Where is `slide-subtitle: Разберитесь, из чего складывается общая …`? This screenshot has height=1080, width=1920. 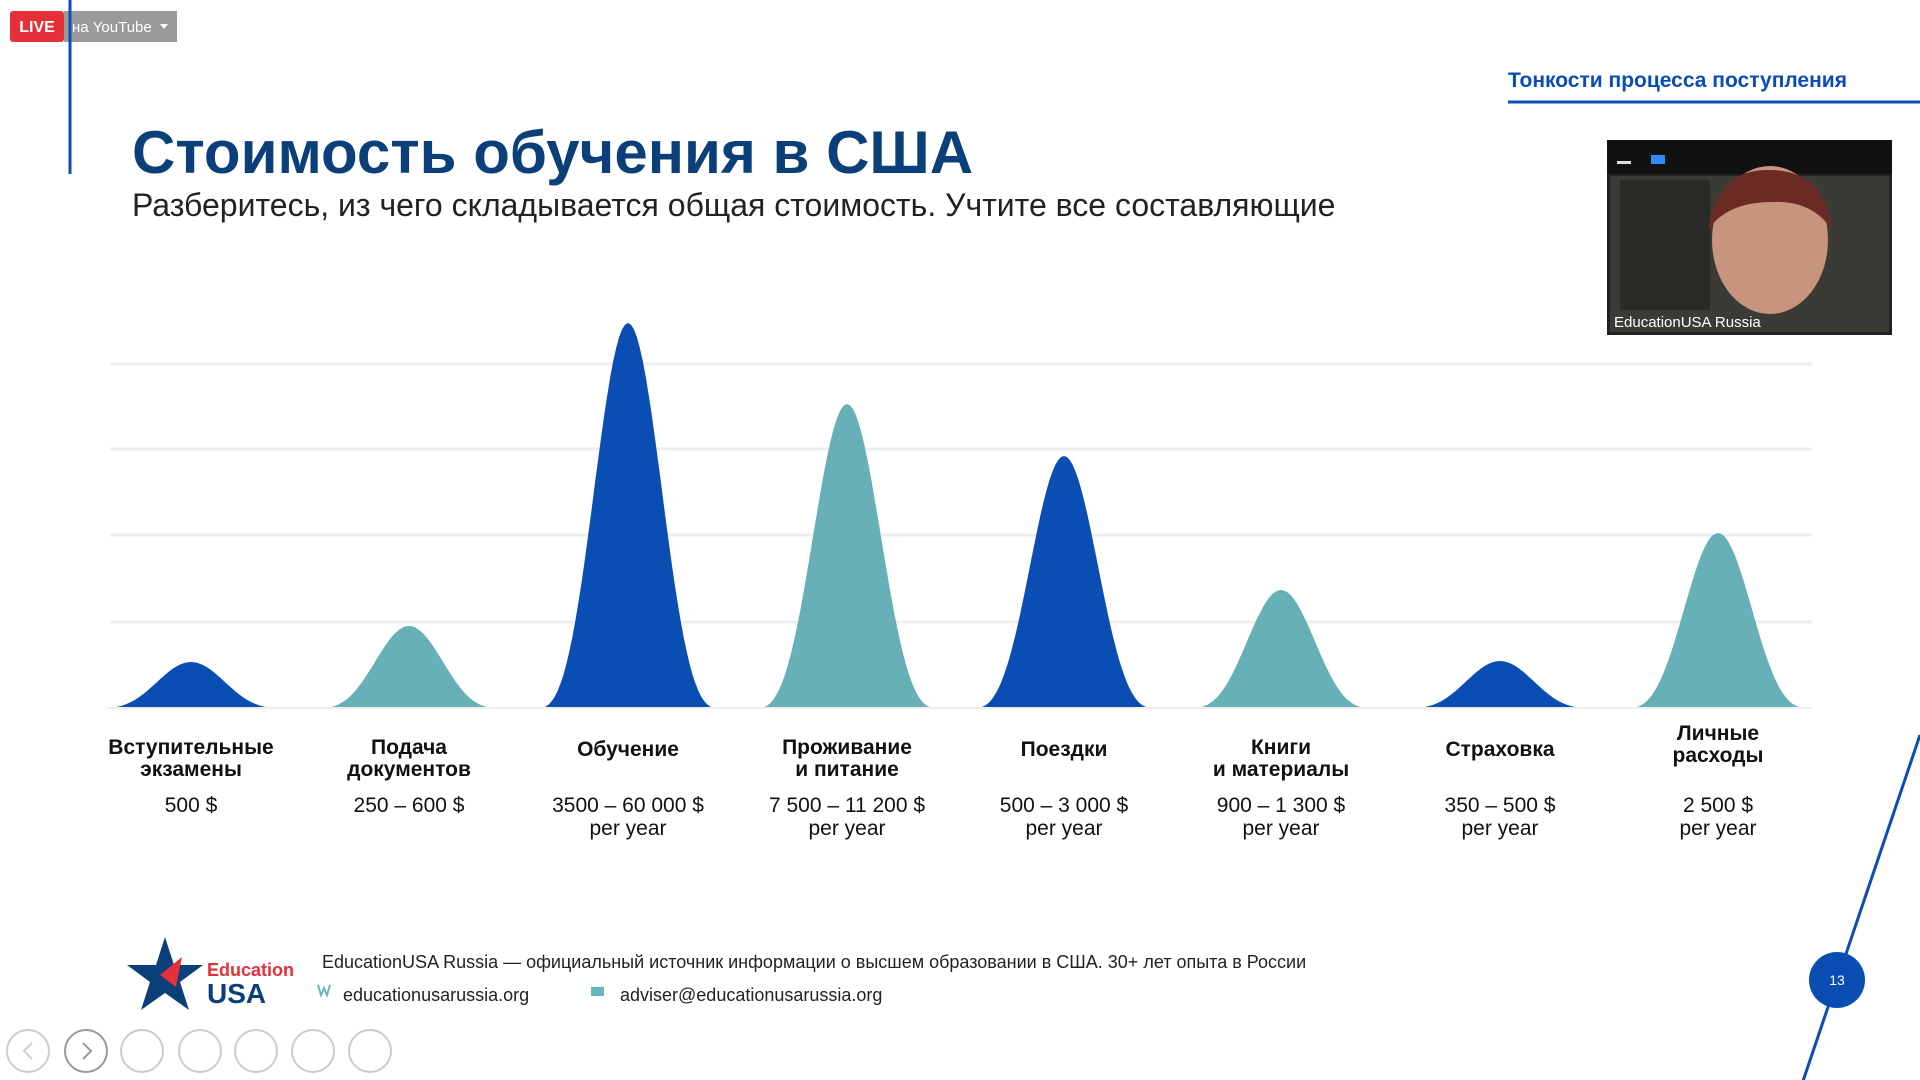
slide-subtitle: Разберитесь, из чего складывается общая … is located at coordinates (733, 205).